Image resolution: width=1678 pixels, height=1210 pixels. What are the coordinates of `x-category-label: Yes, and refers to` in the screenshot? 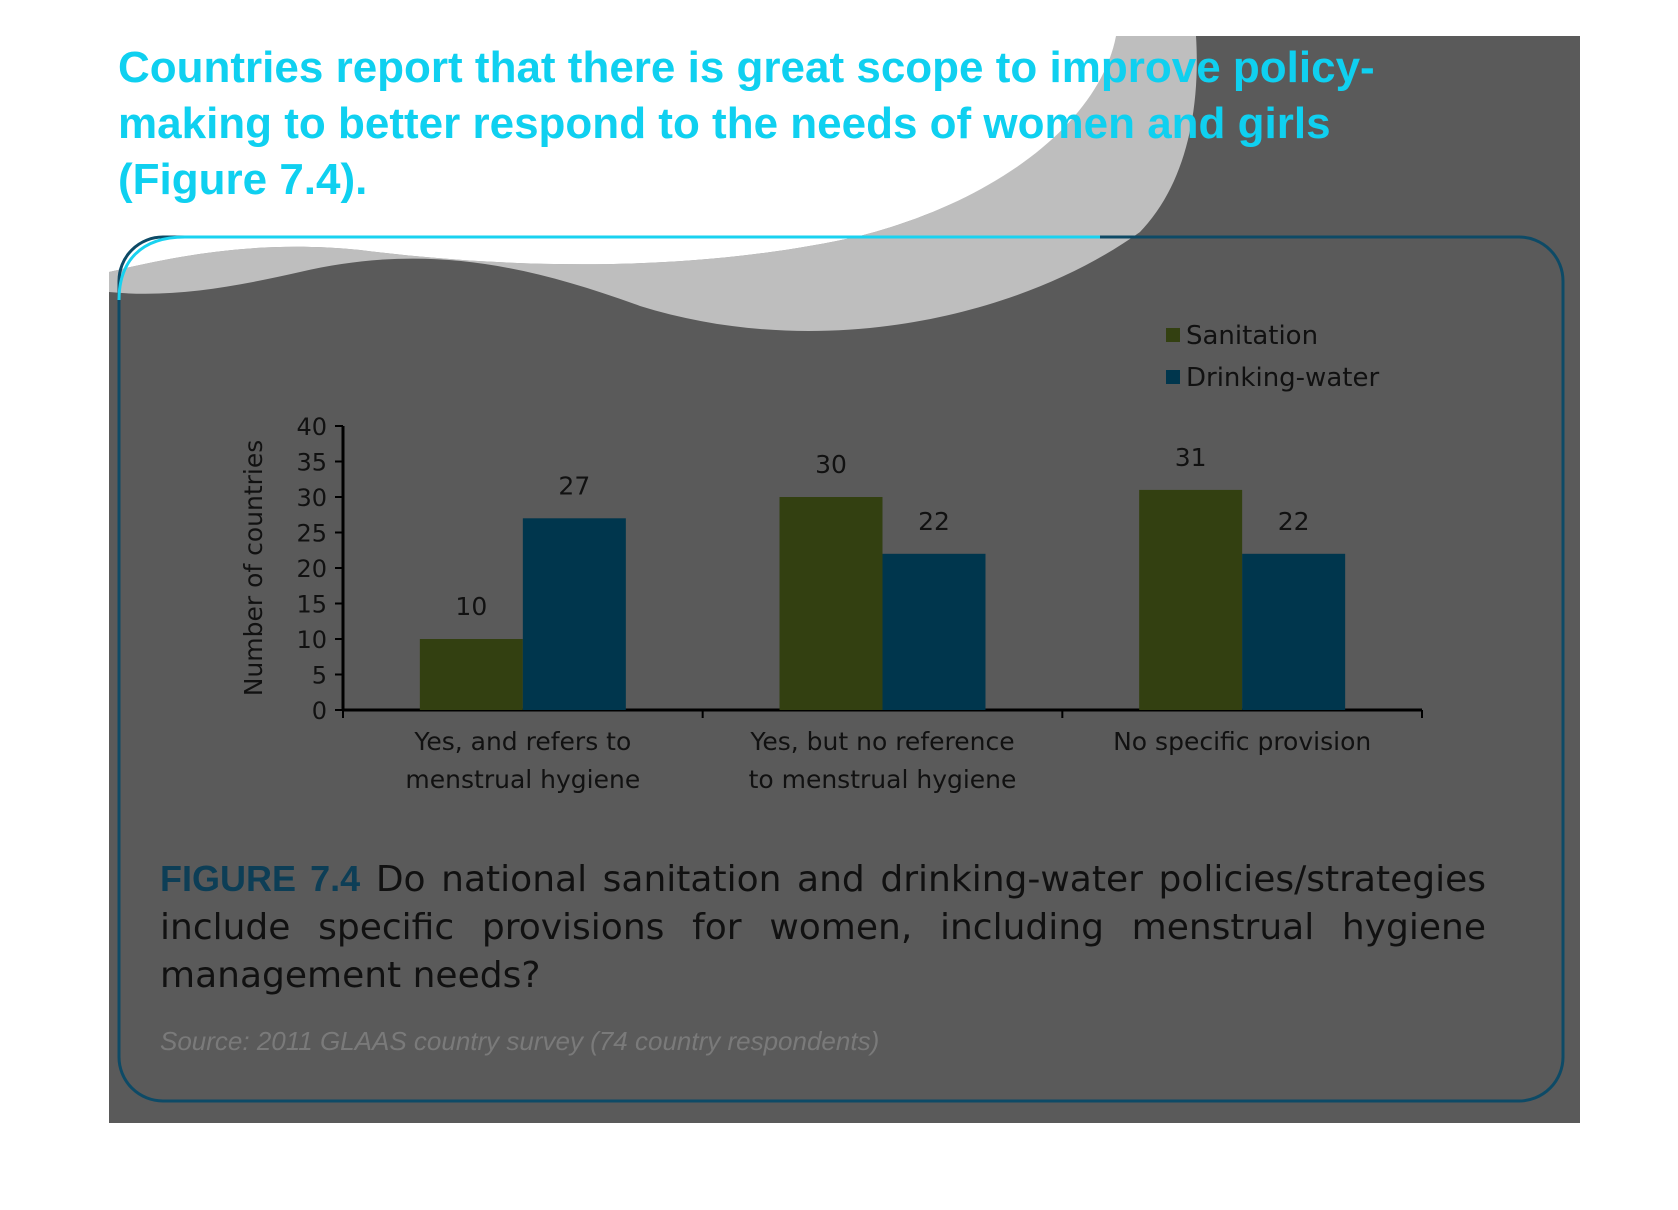 It's located at (522, 741).